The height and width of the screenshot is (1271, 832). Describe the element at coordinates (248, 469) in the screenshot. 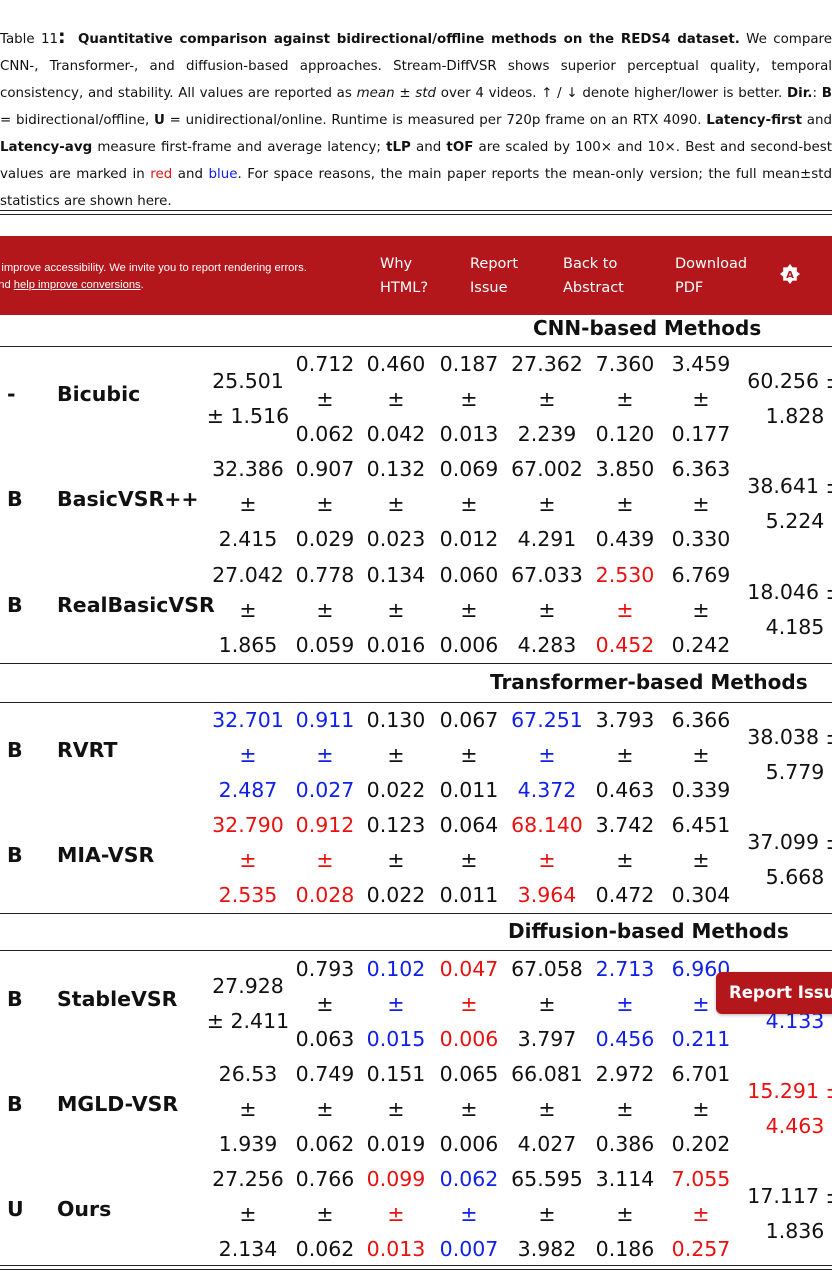

I see `cell-value: 32.386` at that location.